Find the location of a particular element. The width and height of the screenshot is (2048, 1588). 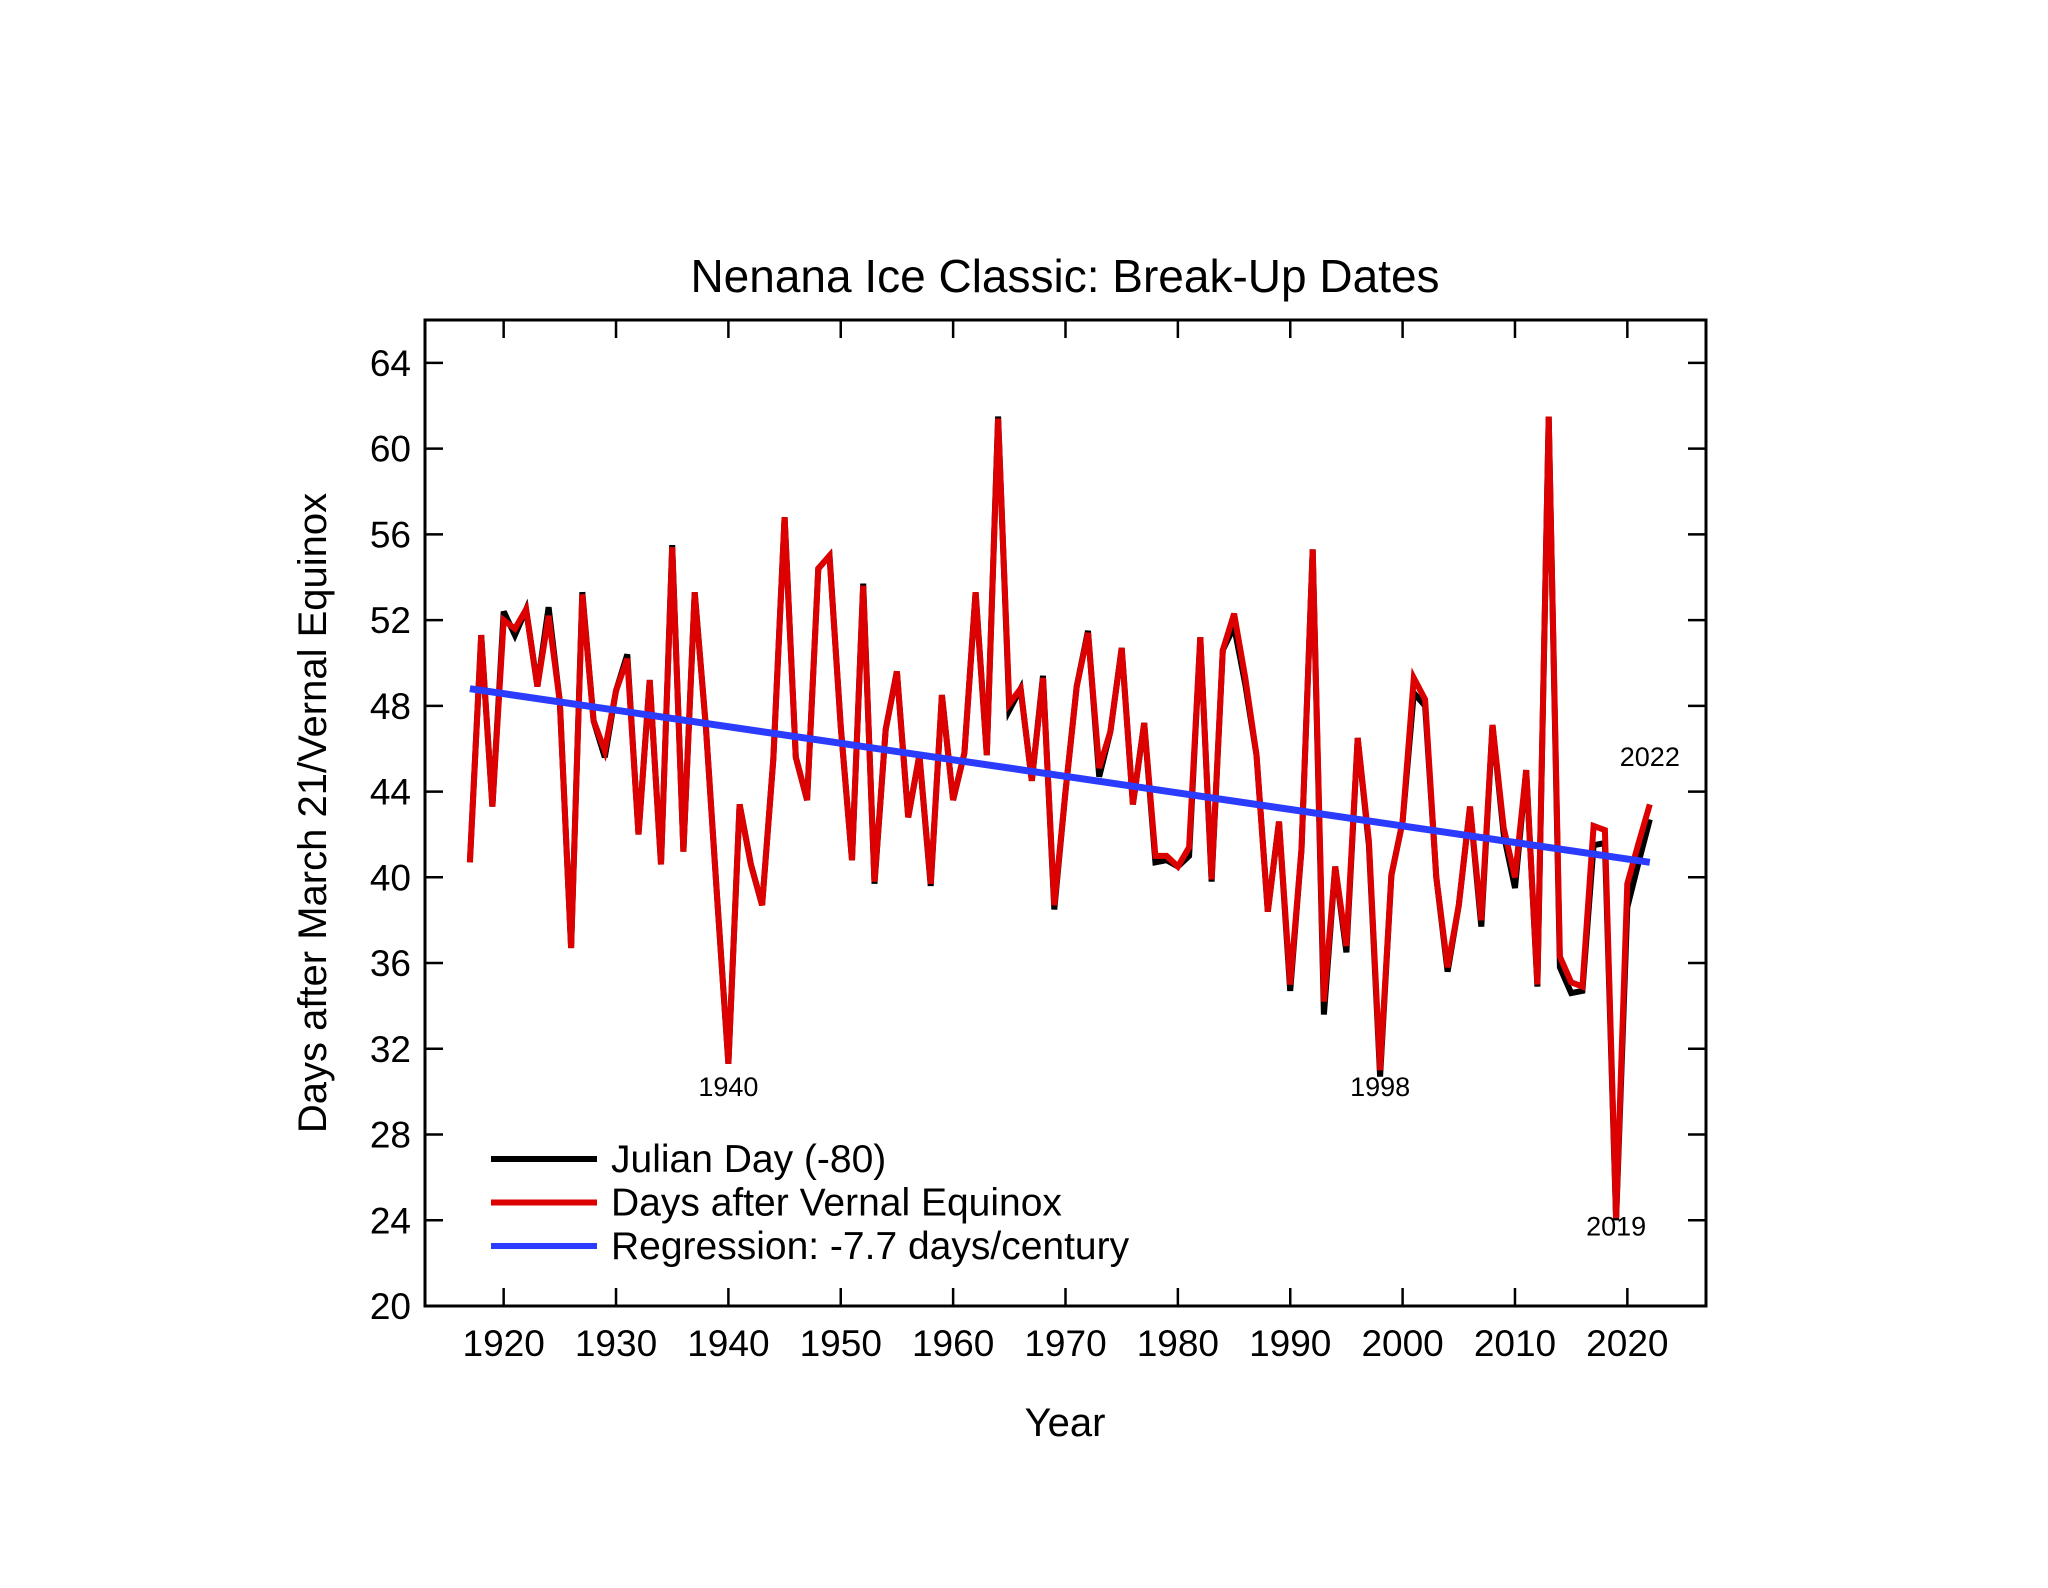

x-tick-label: 2010 is located at coordinates (1515, 1343).